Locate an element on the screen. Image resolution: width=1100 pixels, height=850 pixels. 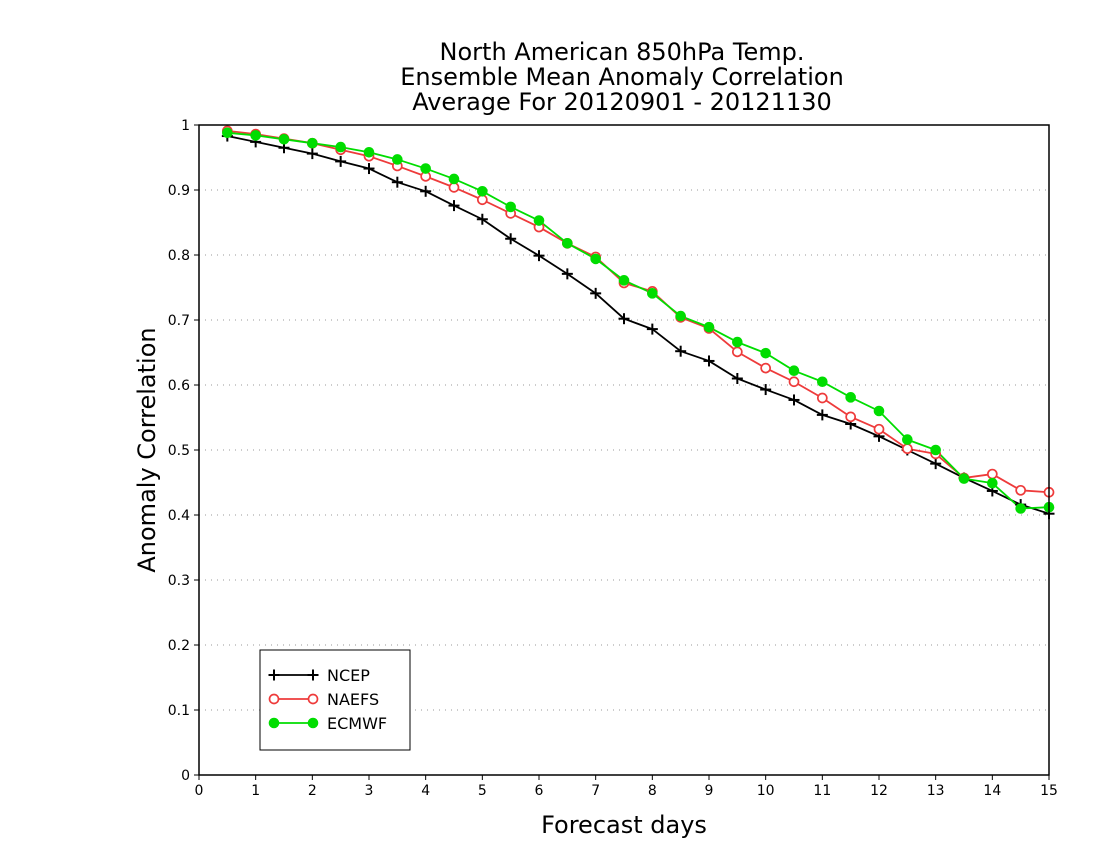
legend: NCEP NAEFS ECMWF is located at coordinates (335, 700).